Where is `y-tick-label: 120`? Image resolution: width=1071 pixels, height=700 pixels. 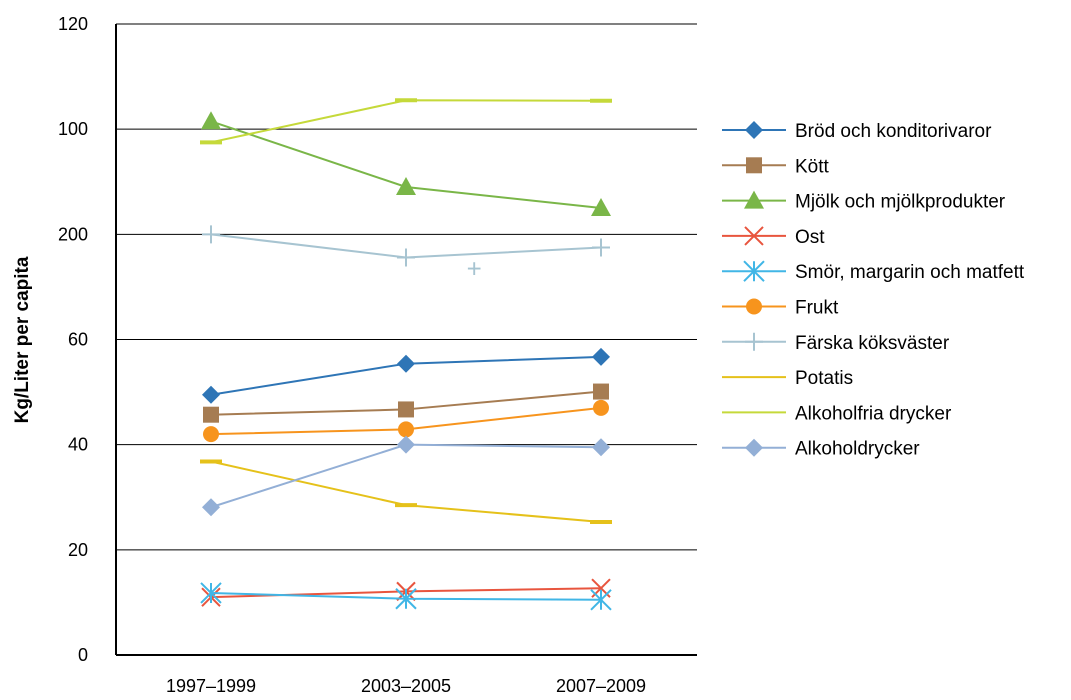 y-tick-label: 120 is located at coordinates (73, 24).